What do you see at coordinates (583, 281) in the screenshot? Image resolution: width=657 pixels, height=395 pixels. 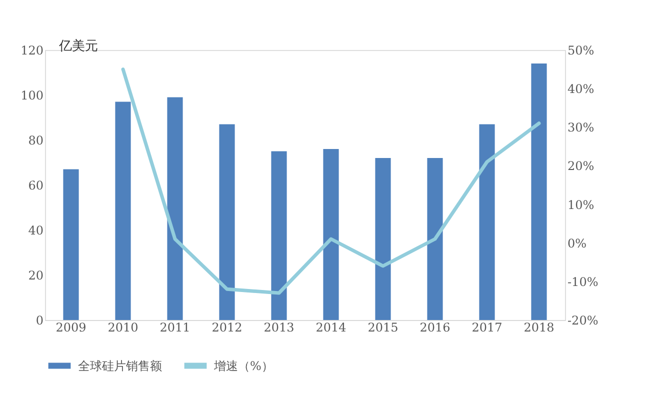 I see `y2-tick-label: -10%` at bounding box center [583, 281].